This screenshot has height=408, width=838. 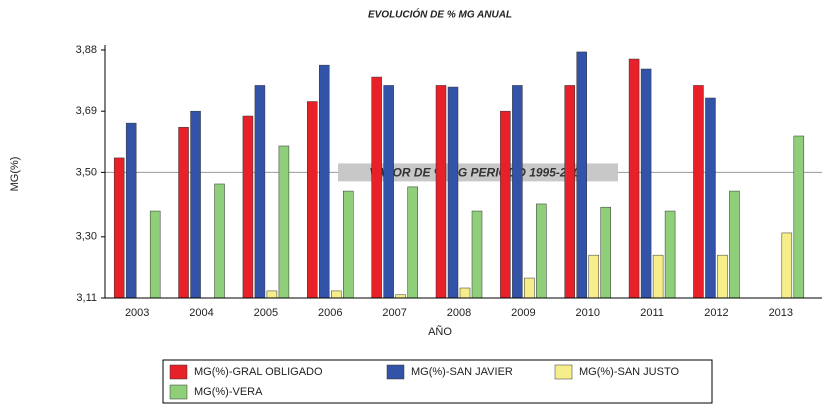 I want to click on x-tick-label: 2009, so click(x=523, y=313).